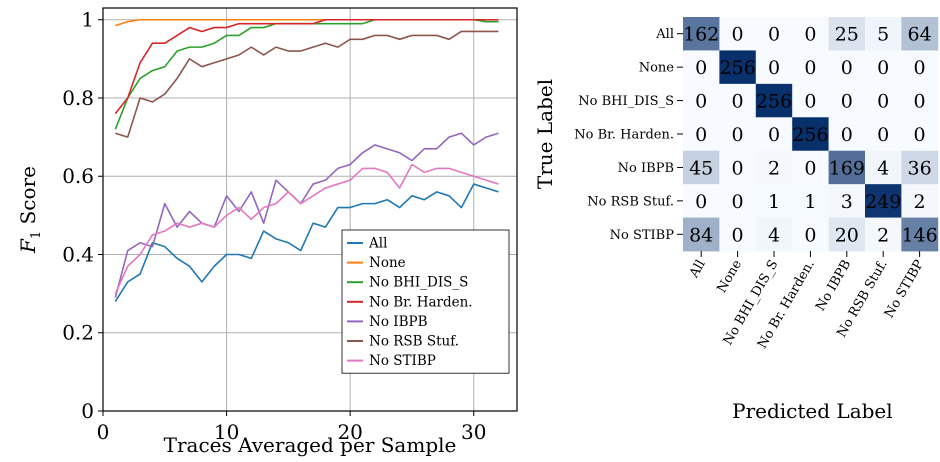  What do you see at coordinates (36, 235) in the screenshot?
I see `y-axis-label-sub: 1` at bounding box center [36, 235].